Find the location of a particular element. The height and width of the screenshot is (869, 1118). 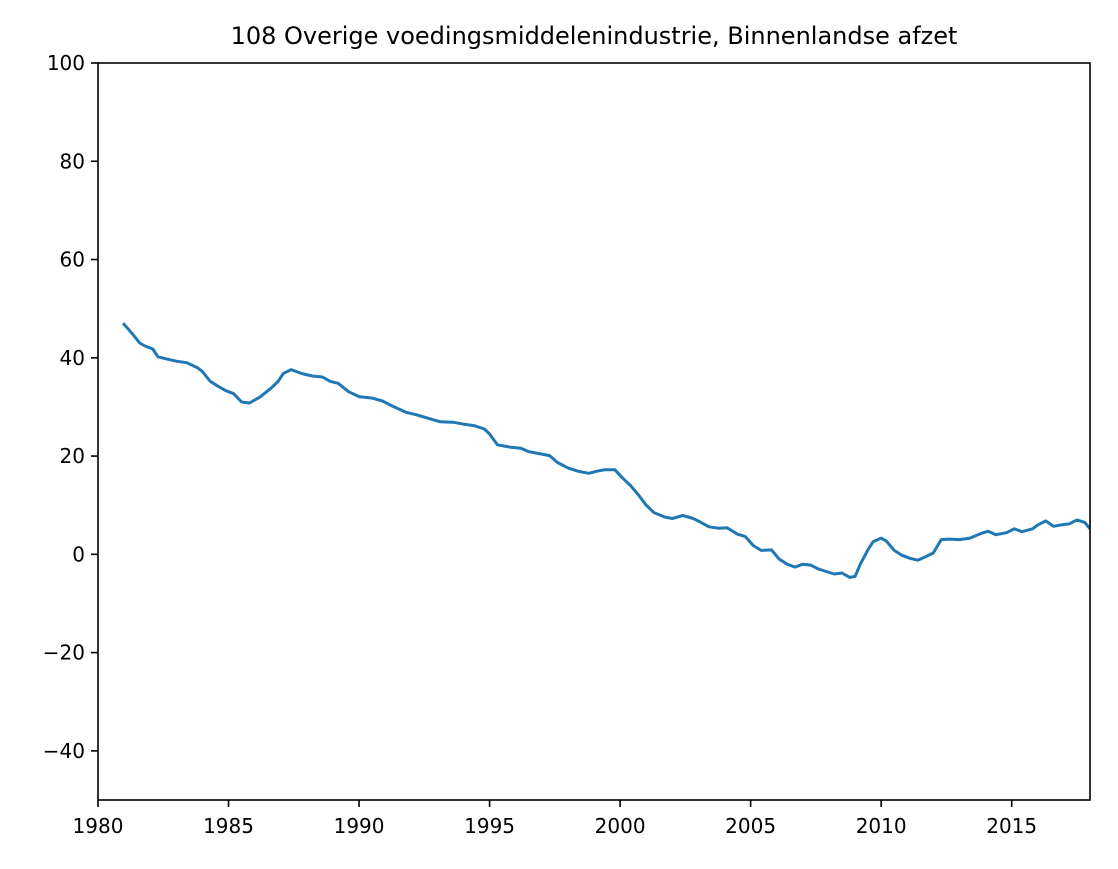

x-tick-label: 1995 is located at coordinates (489, 826).